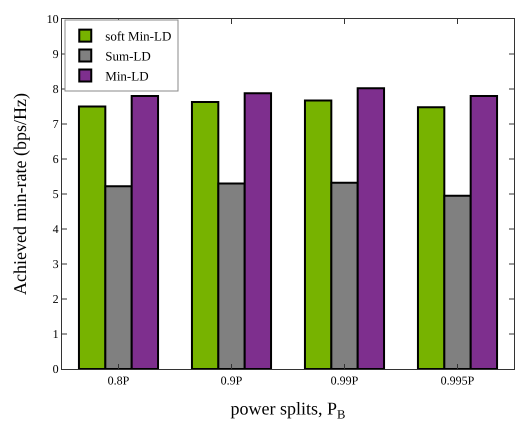 This screenshot has height=427, width=527. Describe the element at coordinates (128, 56) in the screenshot. I see `legend-label: Sum-LD` at that location.